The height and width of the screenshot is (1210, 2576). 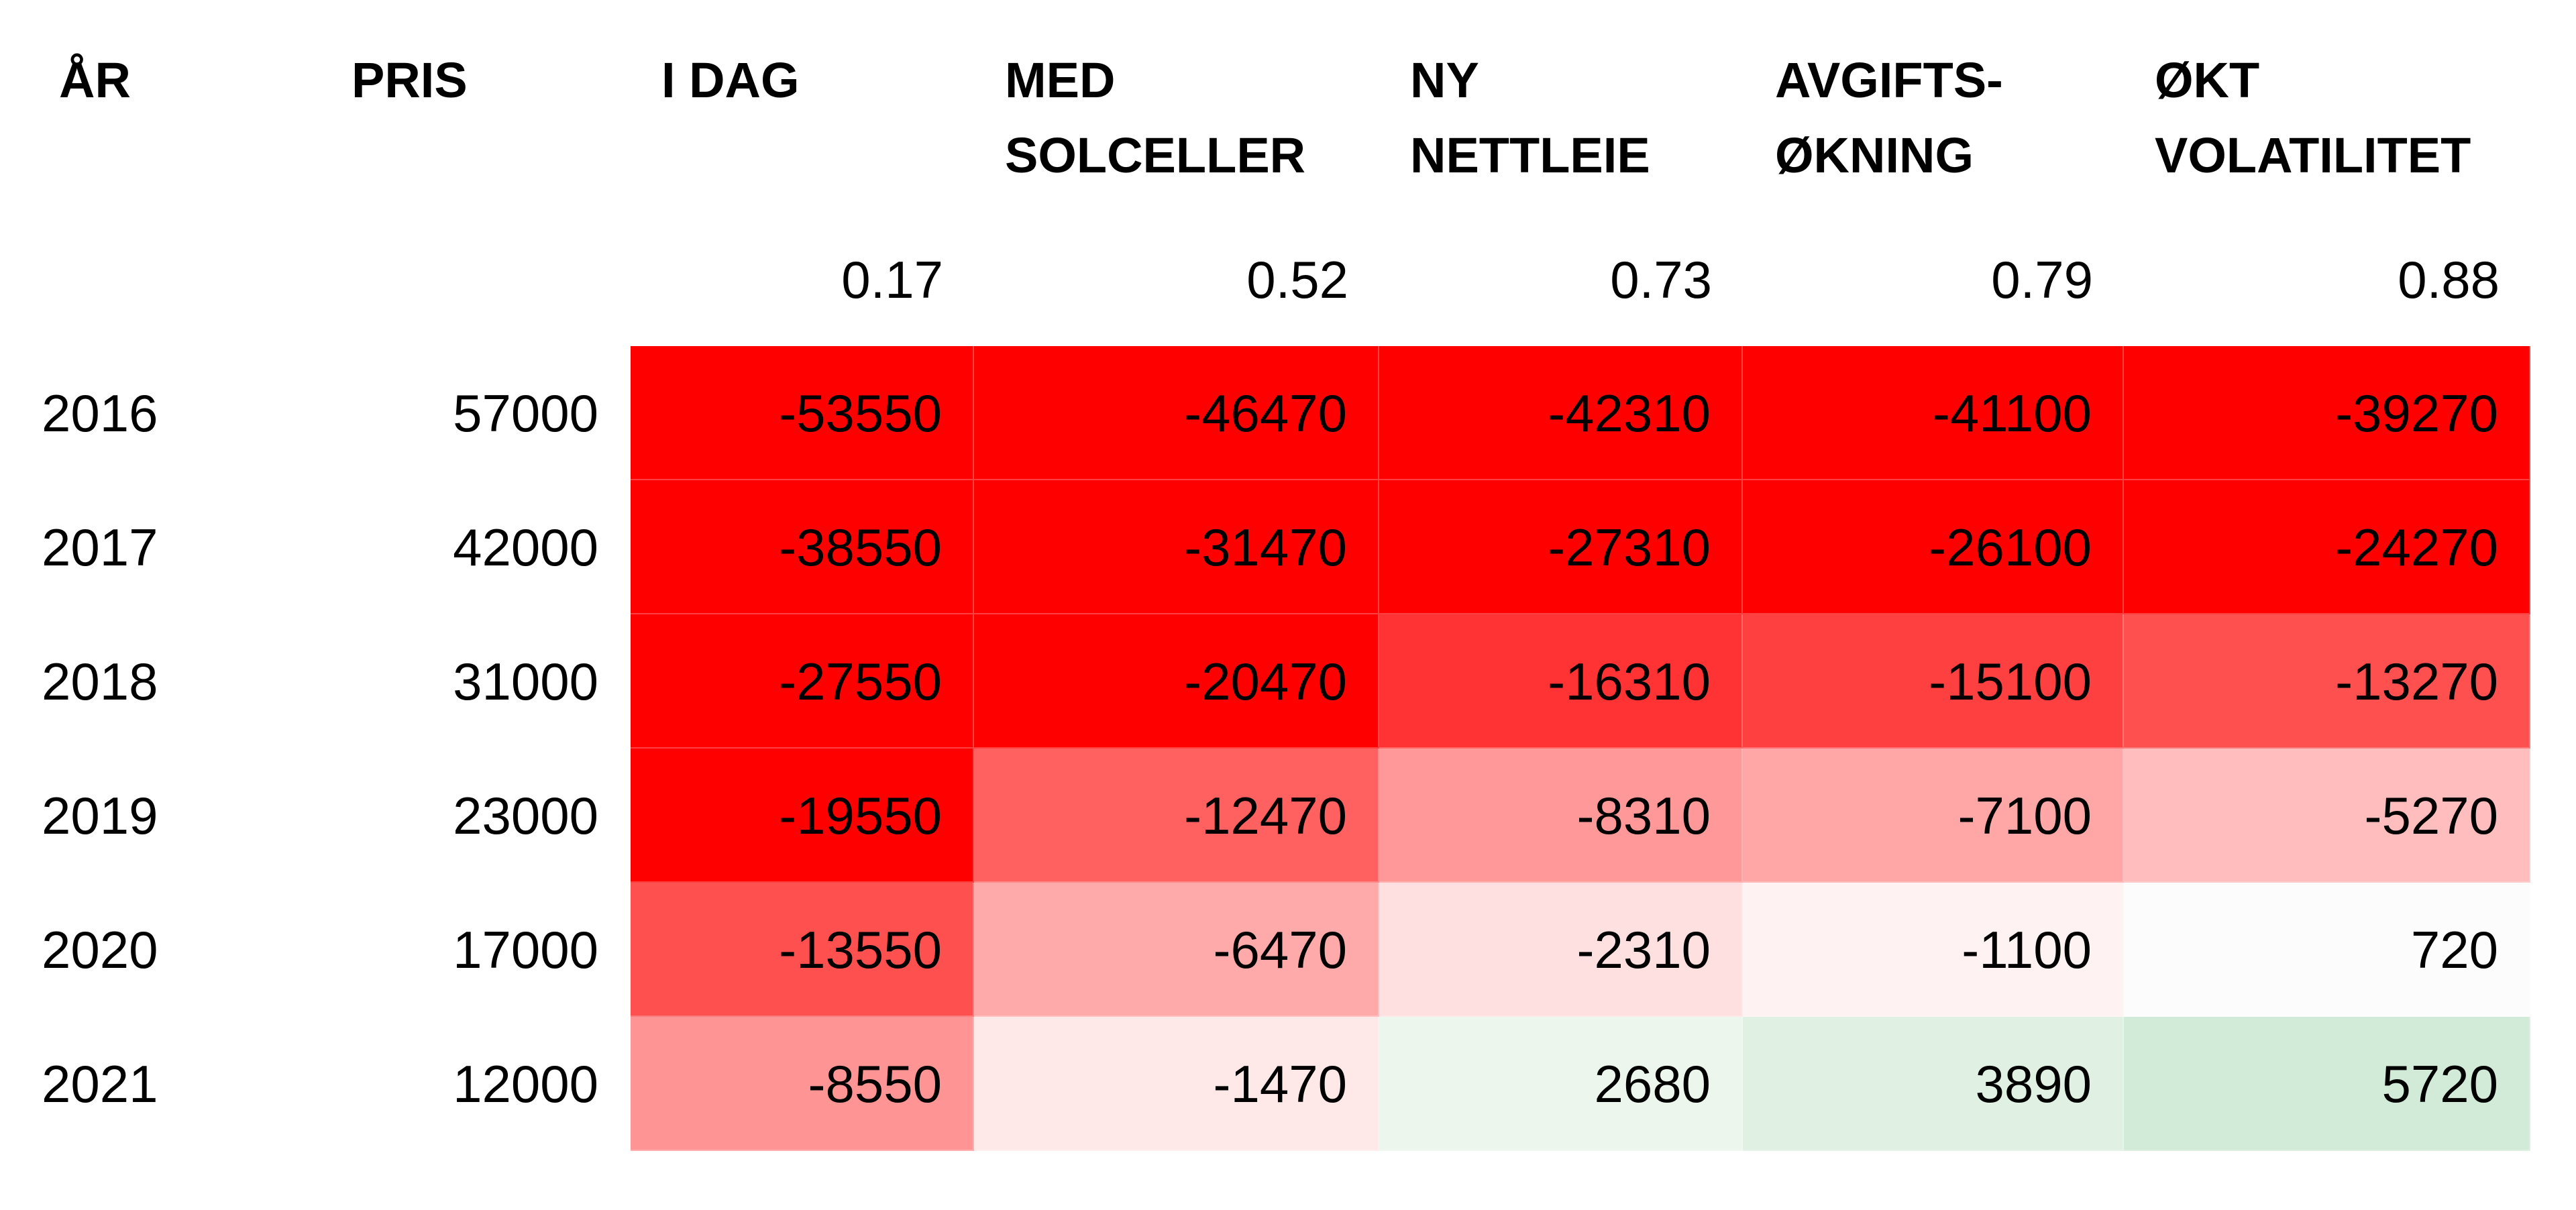 I want to click on header-scenario-0: I DAG, so click(x=730, y=80).